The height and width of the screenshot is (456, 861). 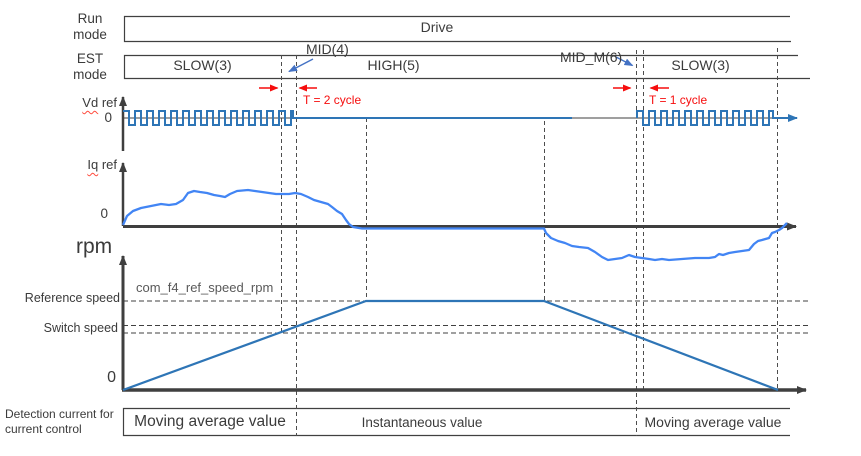 I want to click on rpm-signal-name: com_f4_ref_speed_rpm, so click(x=205, y=287).